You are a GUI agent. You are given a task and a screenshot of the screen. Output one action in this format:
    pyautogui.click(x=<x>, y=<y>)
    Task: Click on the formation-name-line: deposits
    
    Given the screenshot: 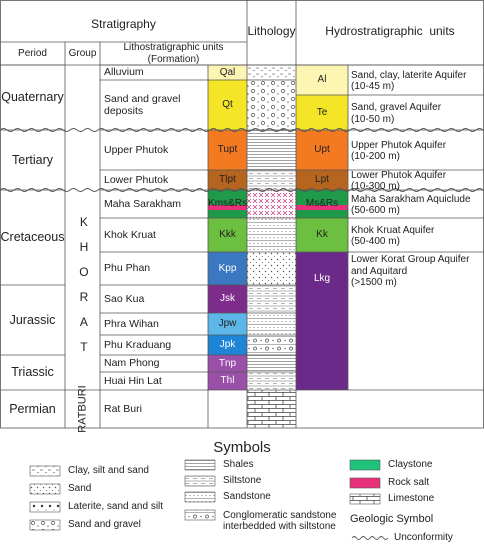 What is the action you would take?
    pyautogui.click(x=124, y=111)
    